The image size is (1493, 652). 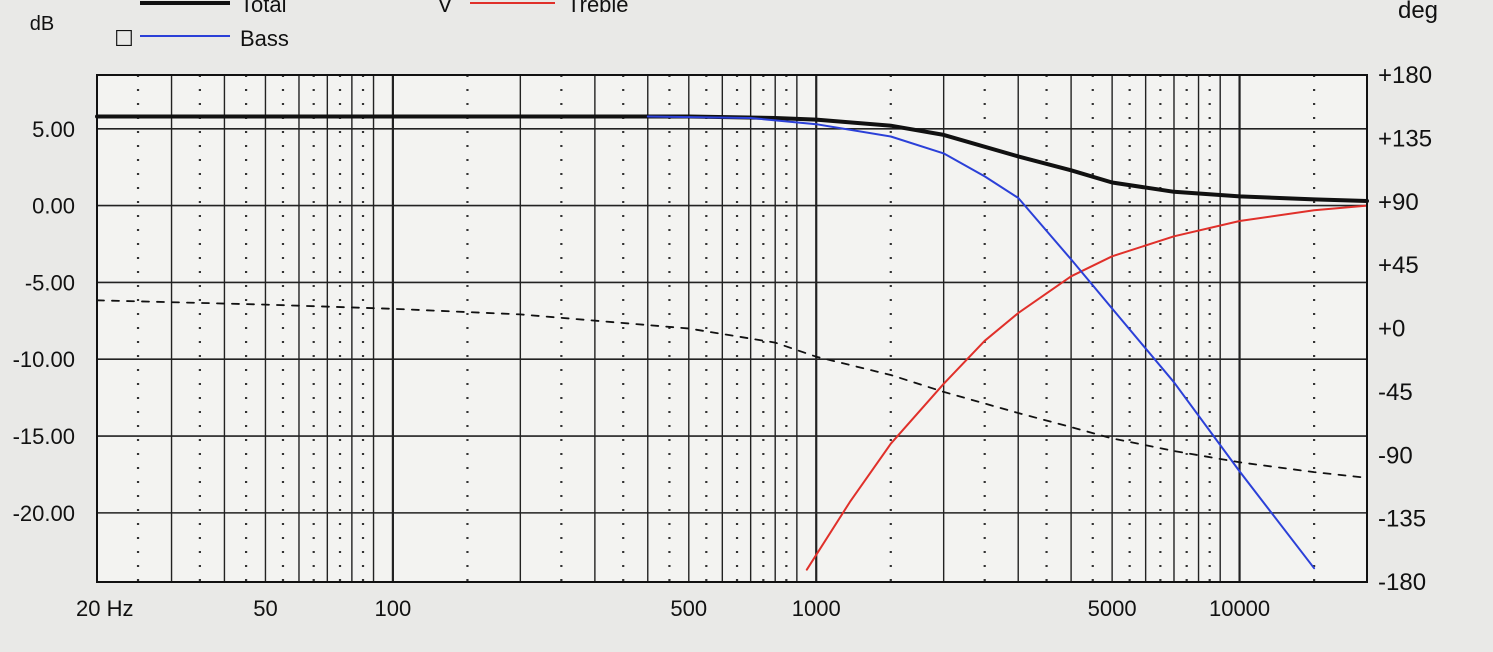 I want to click on y2-tick-label: -45, so click(x=1395, y=392).